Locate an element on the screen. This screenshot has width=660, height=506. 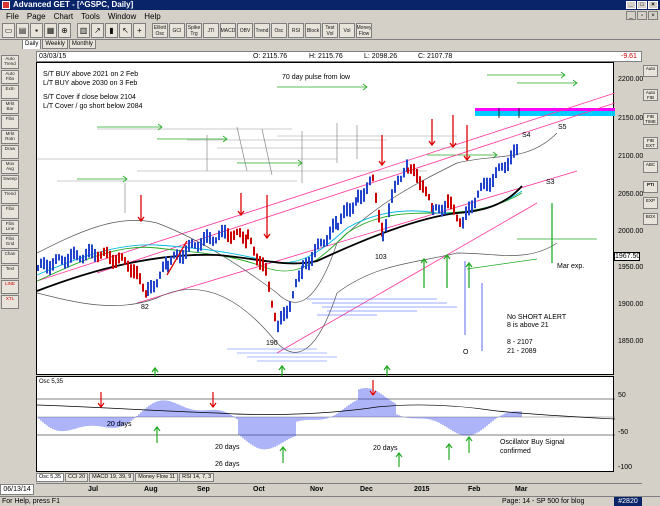
fib-ext-tool: FIB EXT is located at coordinates (650, 143).